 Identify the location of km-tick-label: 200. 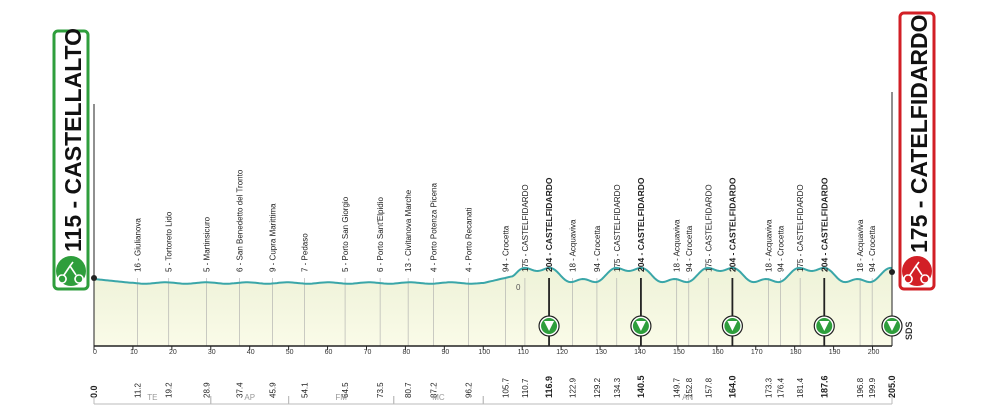
(874, 352).